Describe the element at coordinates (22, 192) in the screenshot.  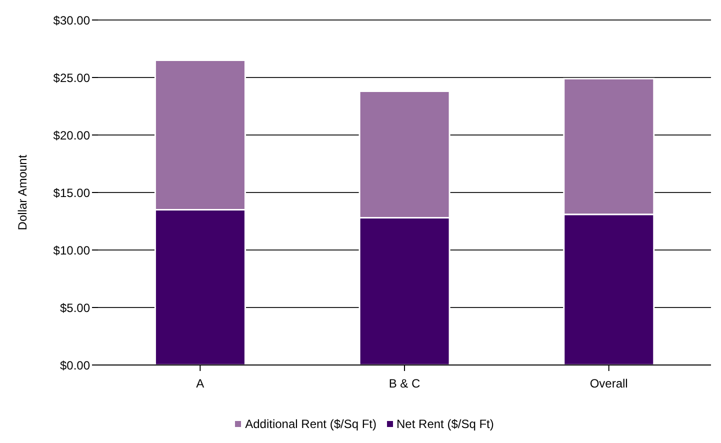
I see `y-axis-title: Dollar Amount` at that location.